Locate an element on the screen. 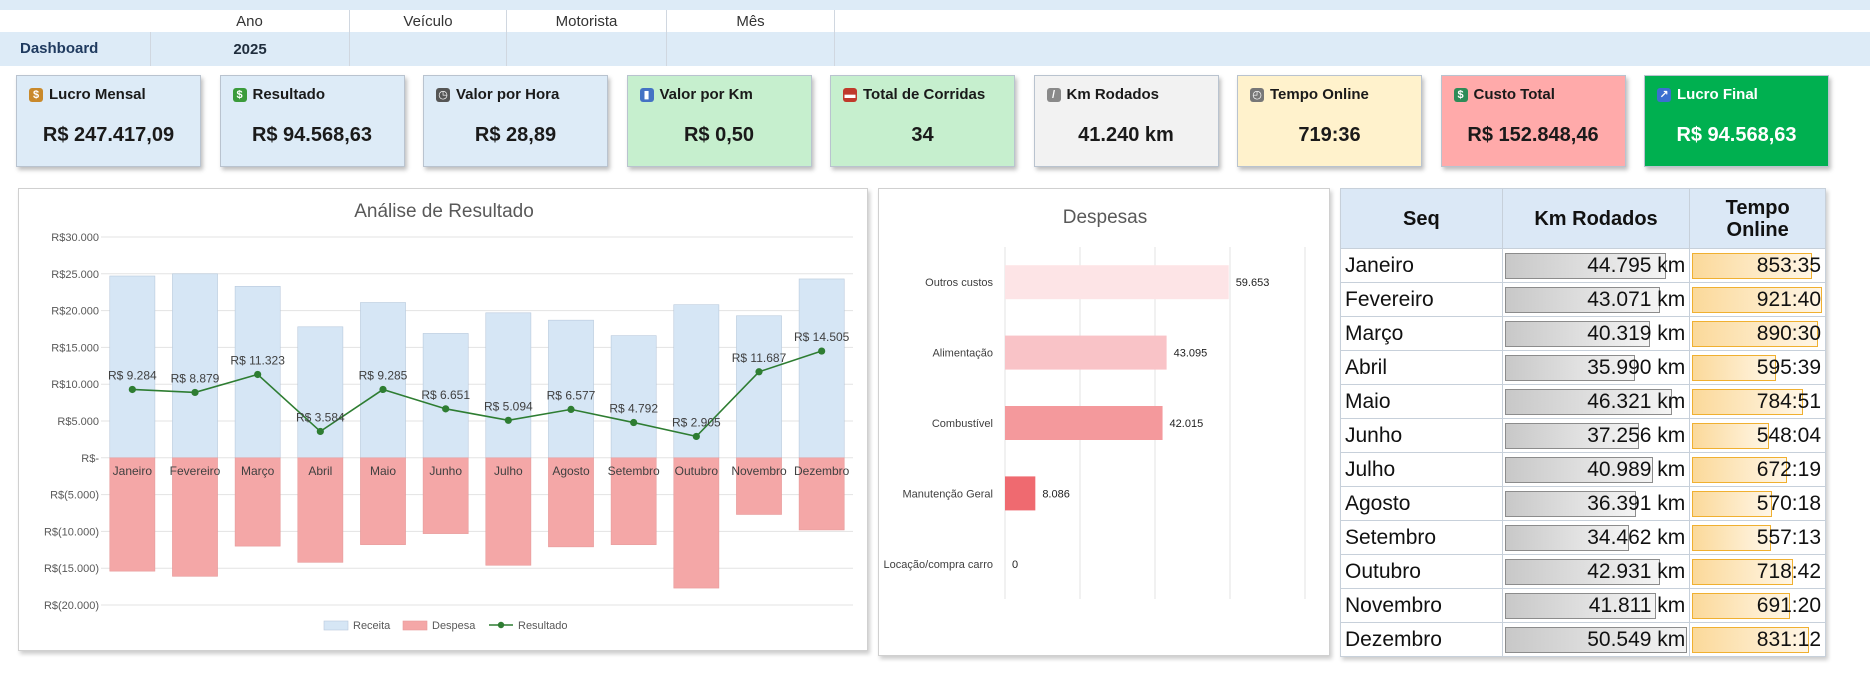 The image size is (1870, 691). km-cell: 34.462 km is located at coordinates (1596, 537).